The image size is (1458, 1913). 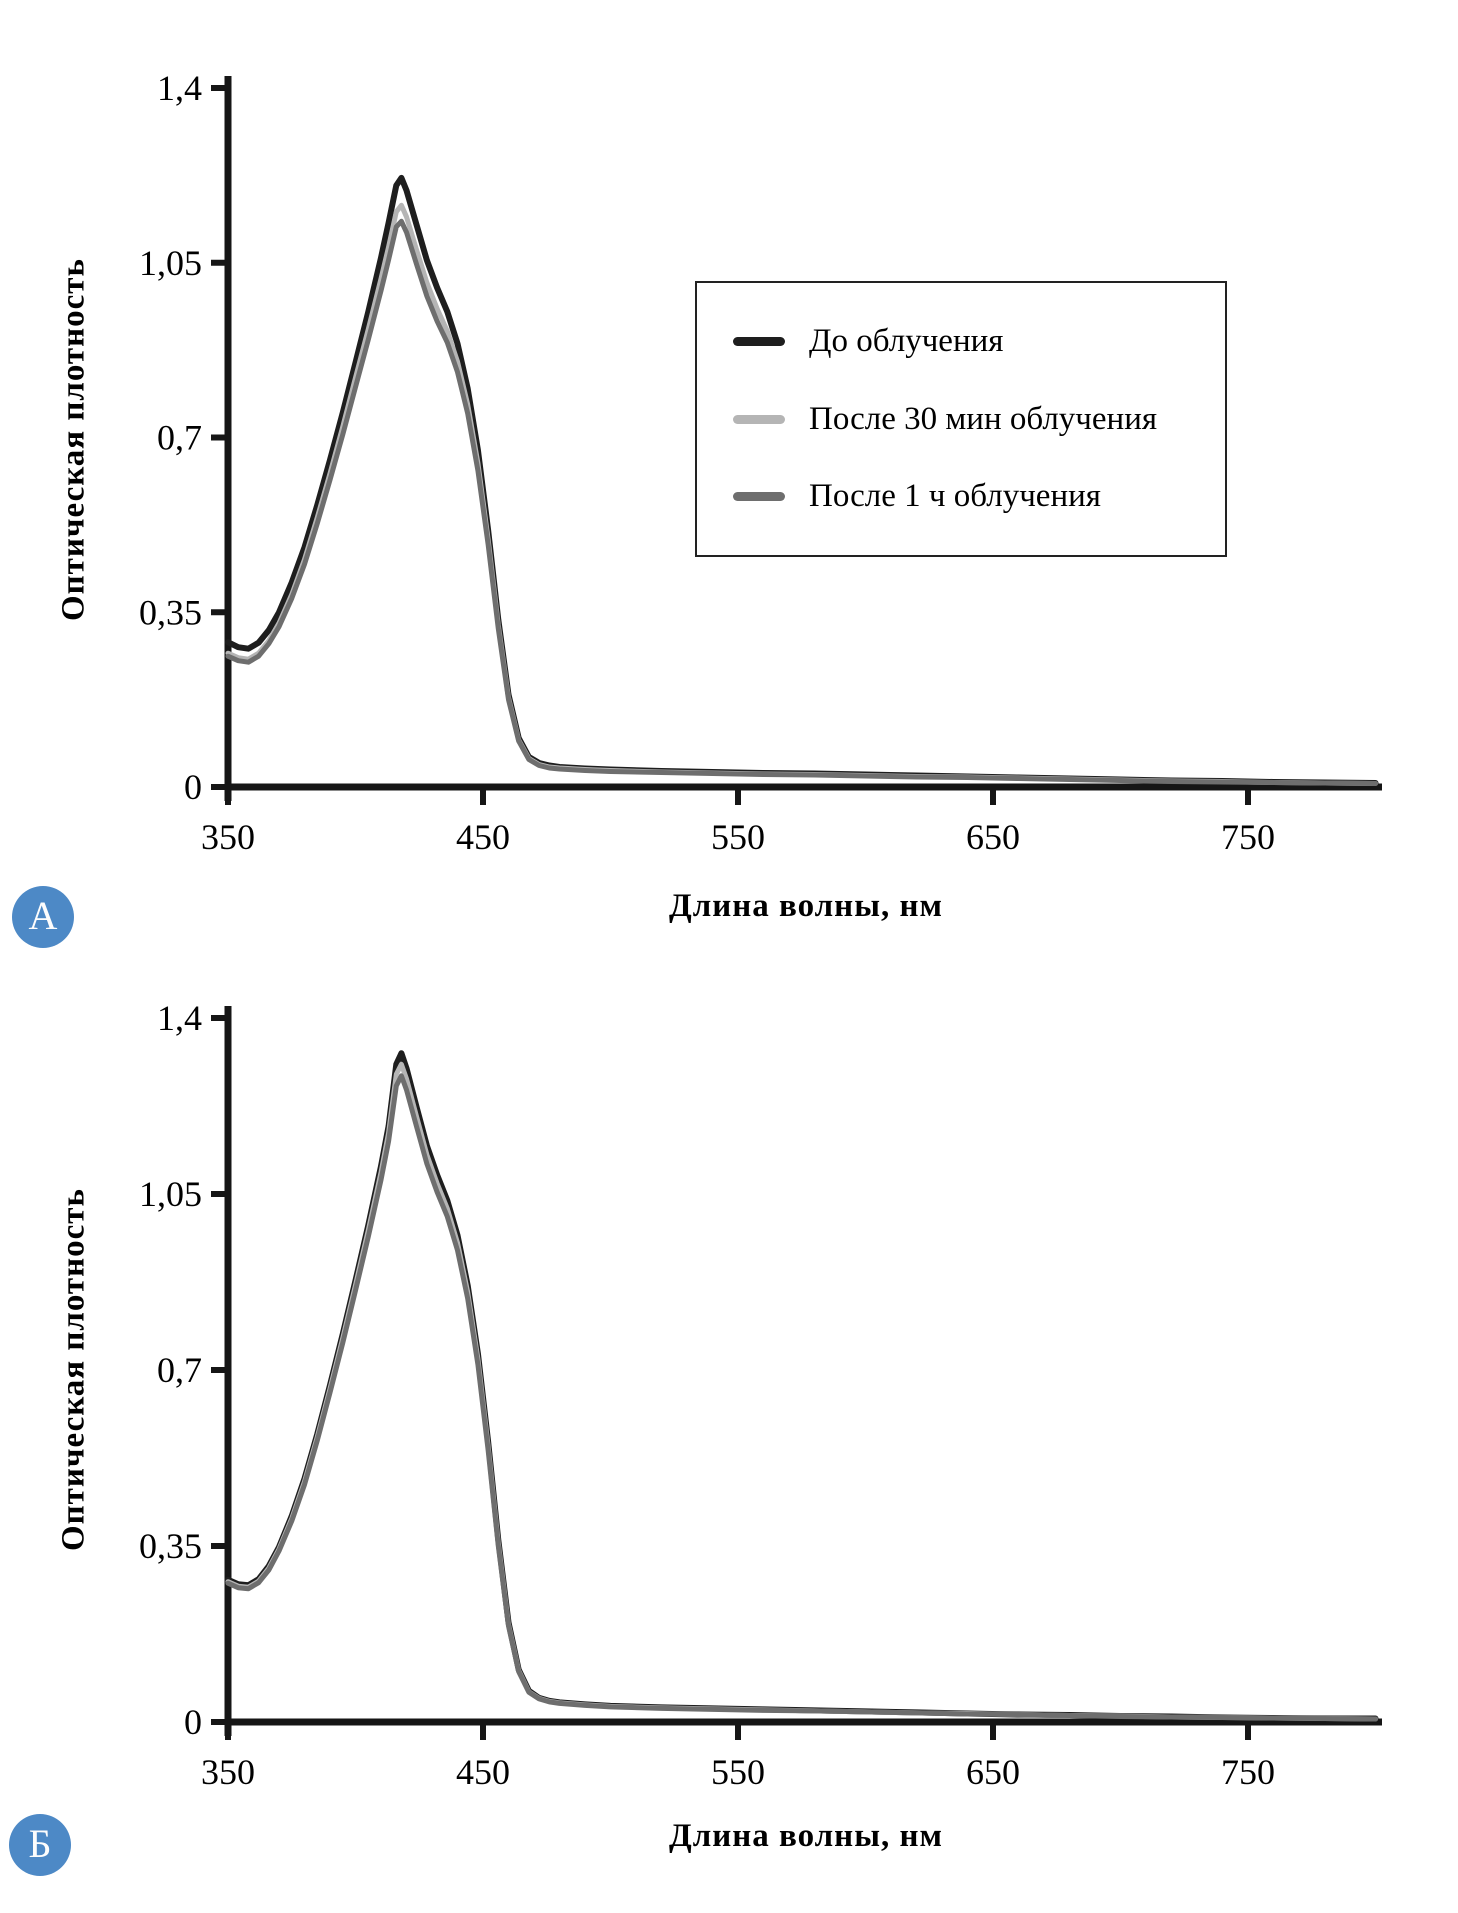 I want to click on legend-item: После 1 ч облучения, so click(x=979, y=496).